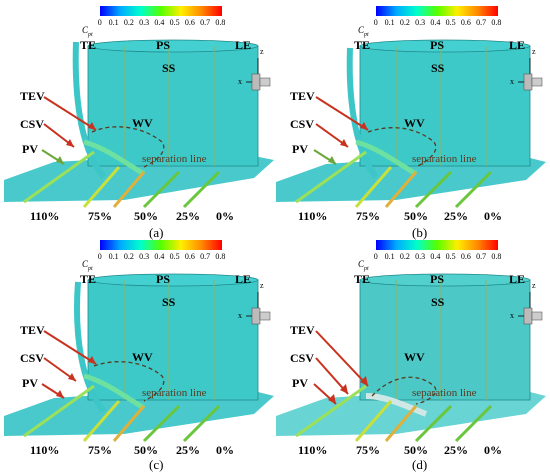 This screenshot has height=474, width=550. I want to click on colorbar-tick-label: 0.5, so click(450, 256).